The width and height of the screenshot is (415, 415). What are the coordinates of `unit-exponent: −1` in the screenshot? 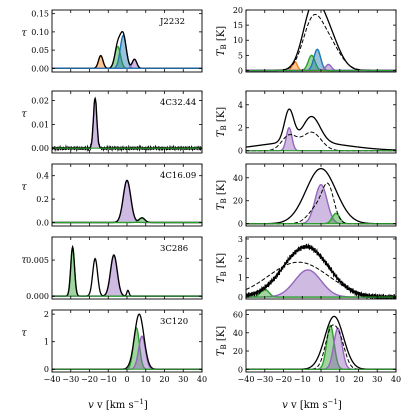 It's located at (333, 402).